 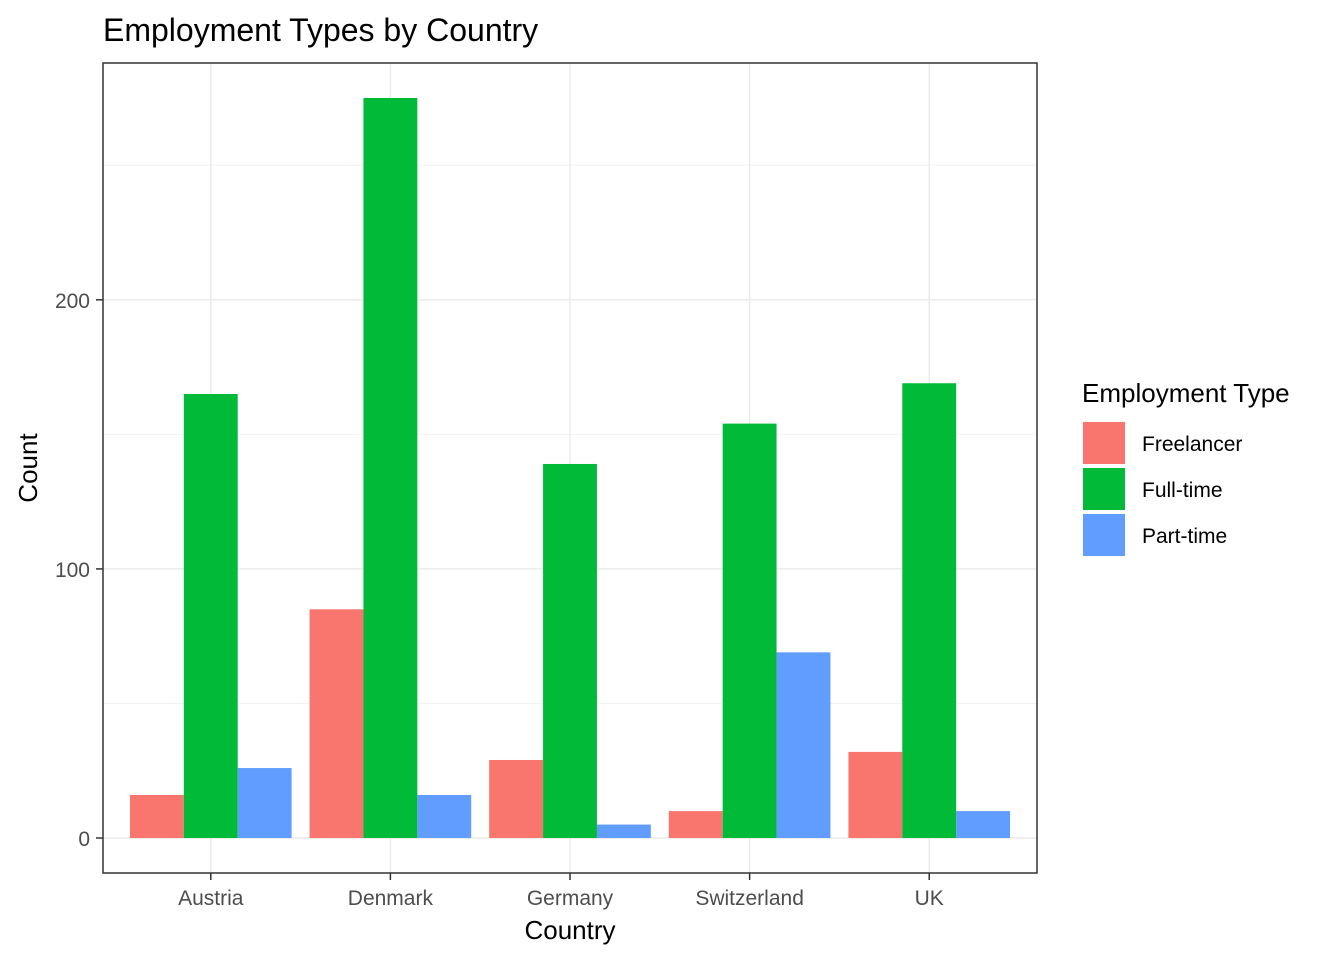 I want to click on bar-uk-full-time, so click(x=929, y=611).